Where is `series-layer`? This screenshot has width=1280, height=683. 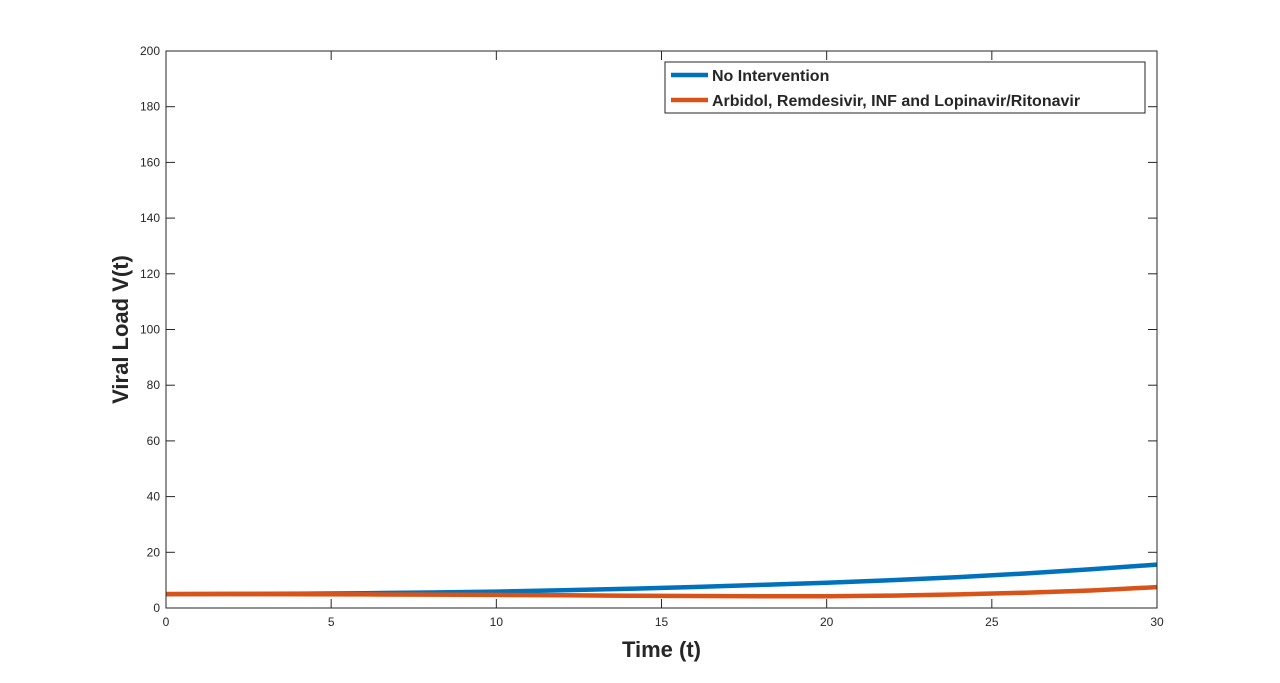
series-layer is located at coordinates (661, 580).